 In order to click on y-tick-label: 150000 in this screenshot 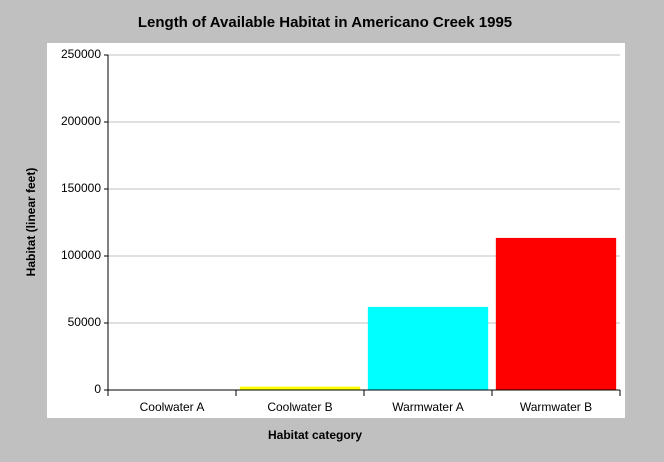, I will do `click(81, 188)`.